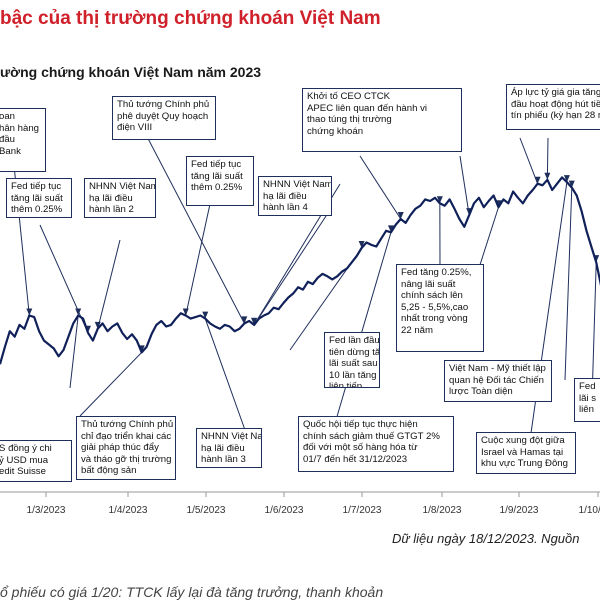 This screenshot has height=600, width=600. I want to click on source-note: Dữ liệu ngày 18/12/2023. Nguồn, so click(486, 538).